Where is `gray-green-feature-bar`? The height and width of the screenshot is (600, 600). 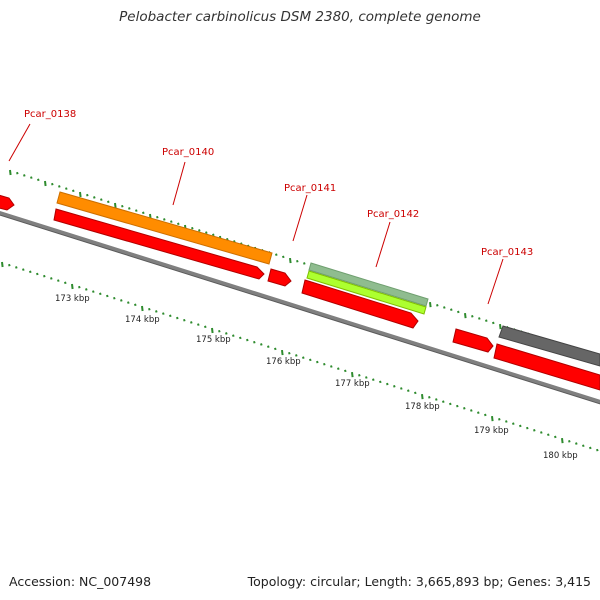
gray-green-feature-bar is located at coordinates (368, 284).